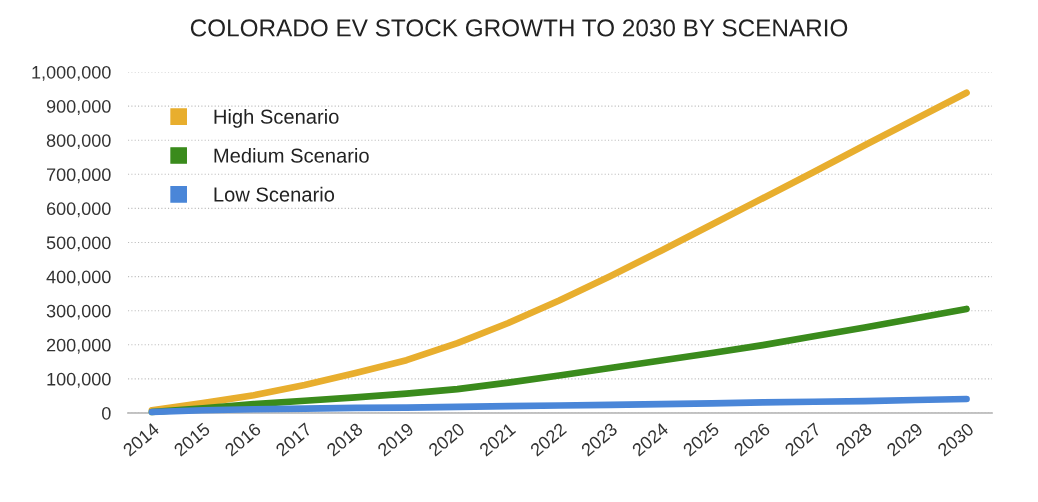 The image size is (1038, 502). What do you see at coordinates (71, 73) in the screenshot?
I see `y-tick-label: 1,000,000` at bounding box center [71, 73].